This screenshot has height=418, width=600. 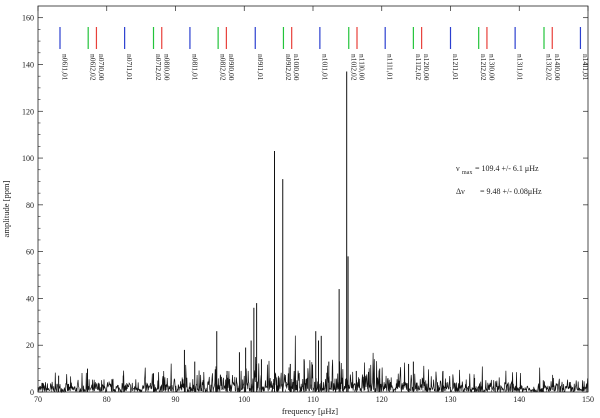 What do you see at coordinates (260, 67) in the screenshot?
I see `mode-label: n09l1,01` at bounding box center [260, 67].